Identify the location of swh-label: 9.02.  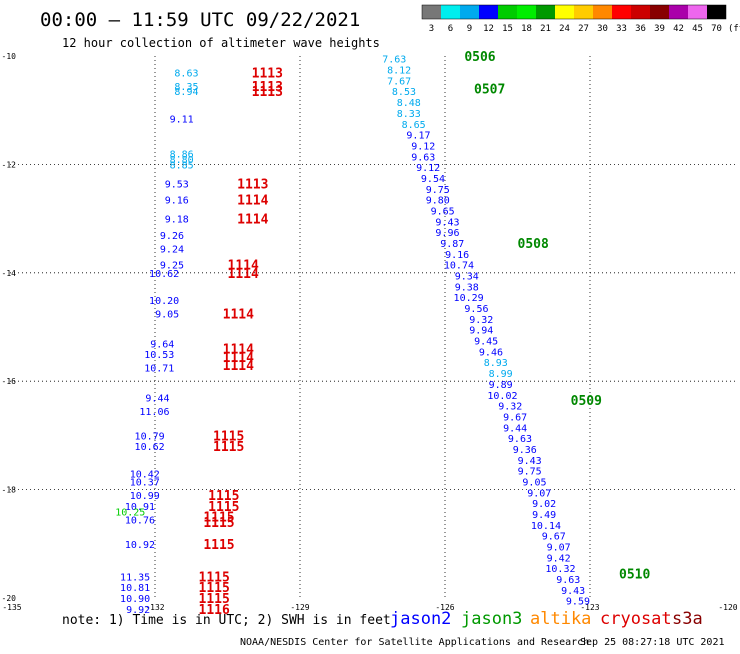
(544, 504).